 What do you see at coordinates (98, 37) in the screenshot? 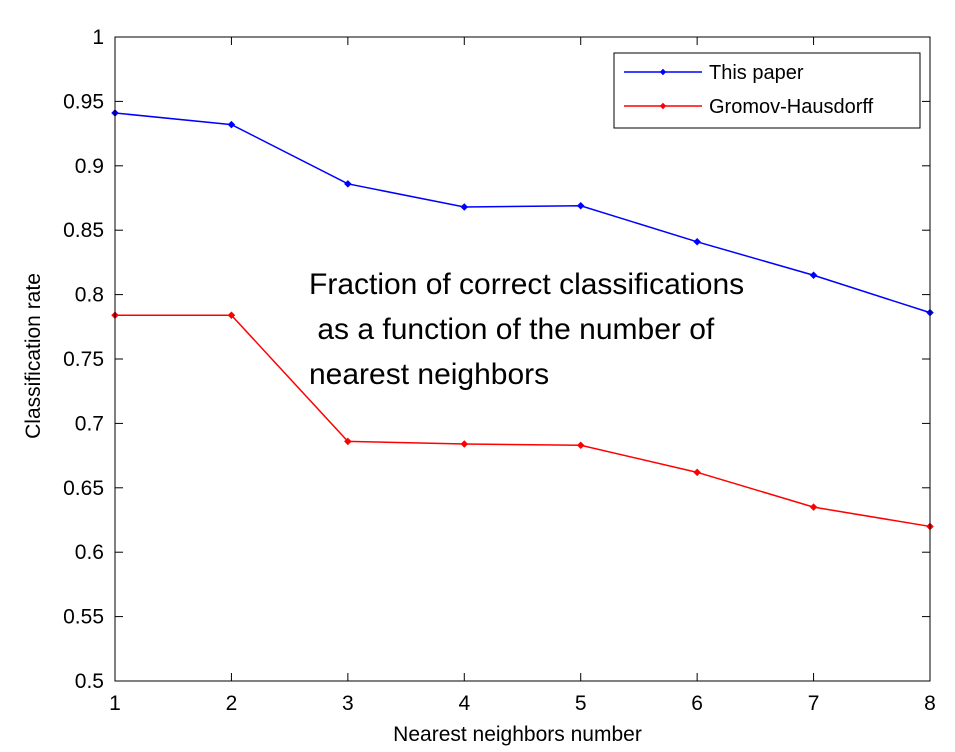
I see `y-tick-label: 1` at bounding box center [98, 37].